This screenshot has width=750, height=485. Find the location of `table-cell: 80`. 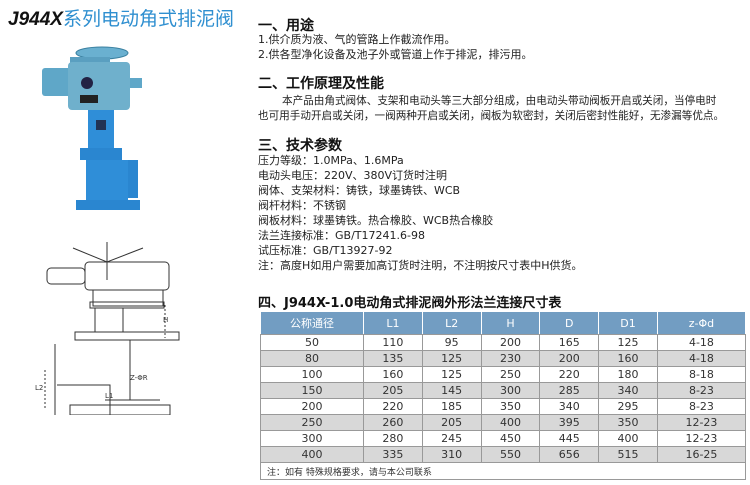

table-cell: 80 is located at coordinates (312, 358).